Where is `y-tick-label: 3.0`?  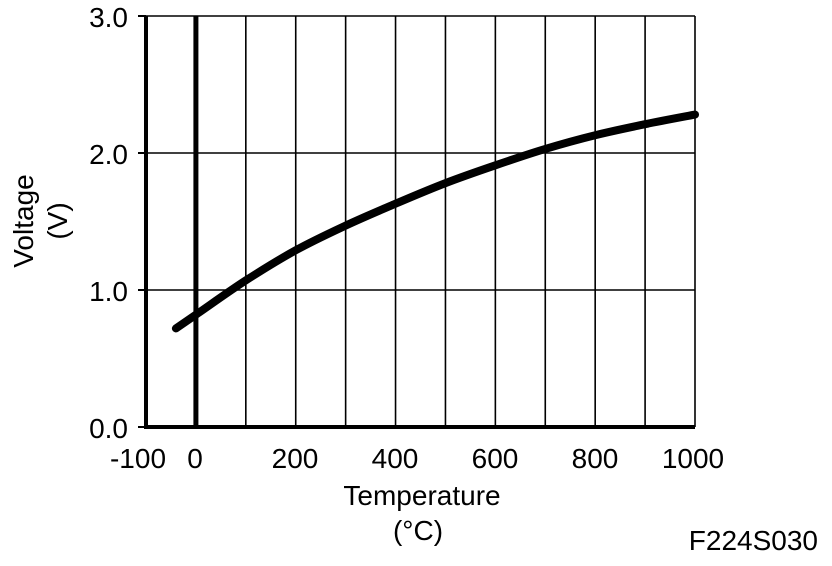 y-tick-label: 3.0 is located at coordinates (108, 17).